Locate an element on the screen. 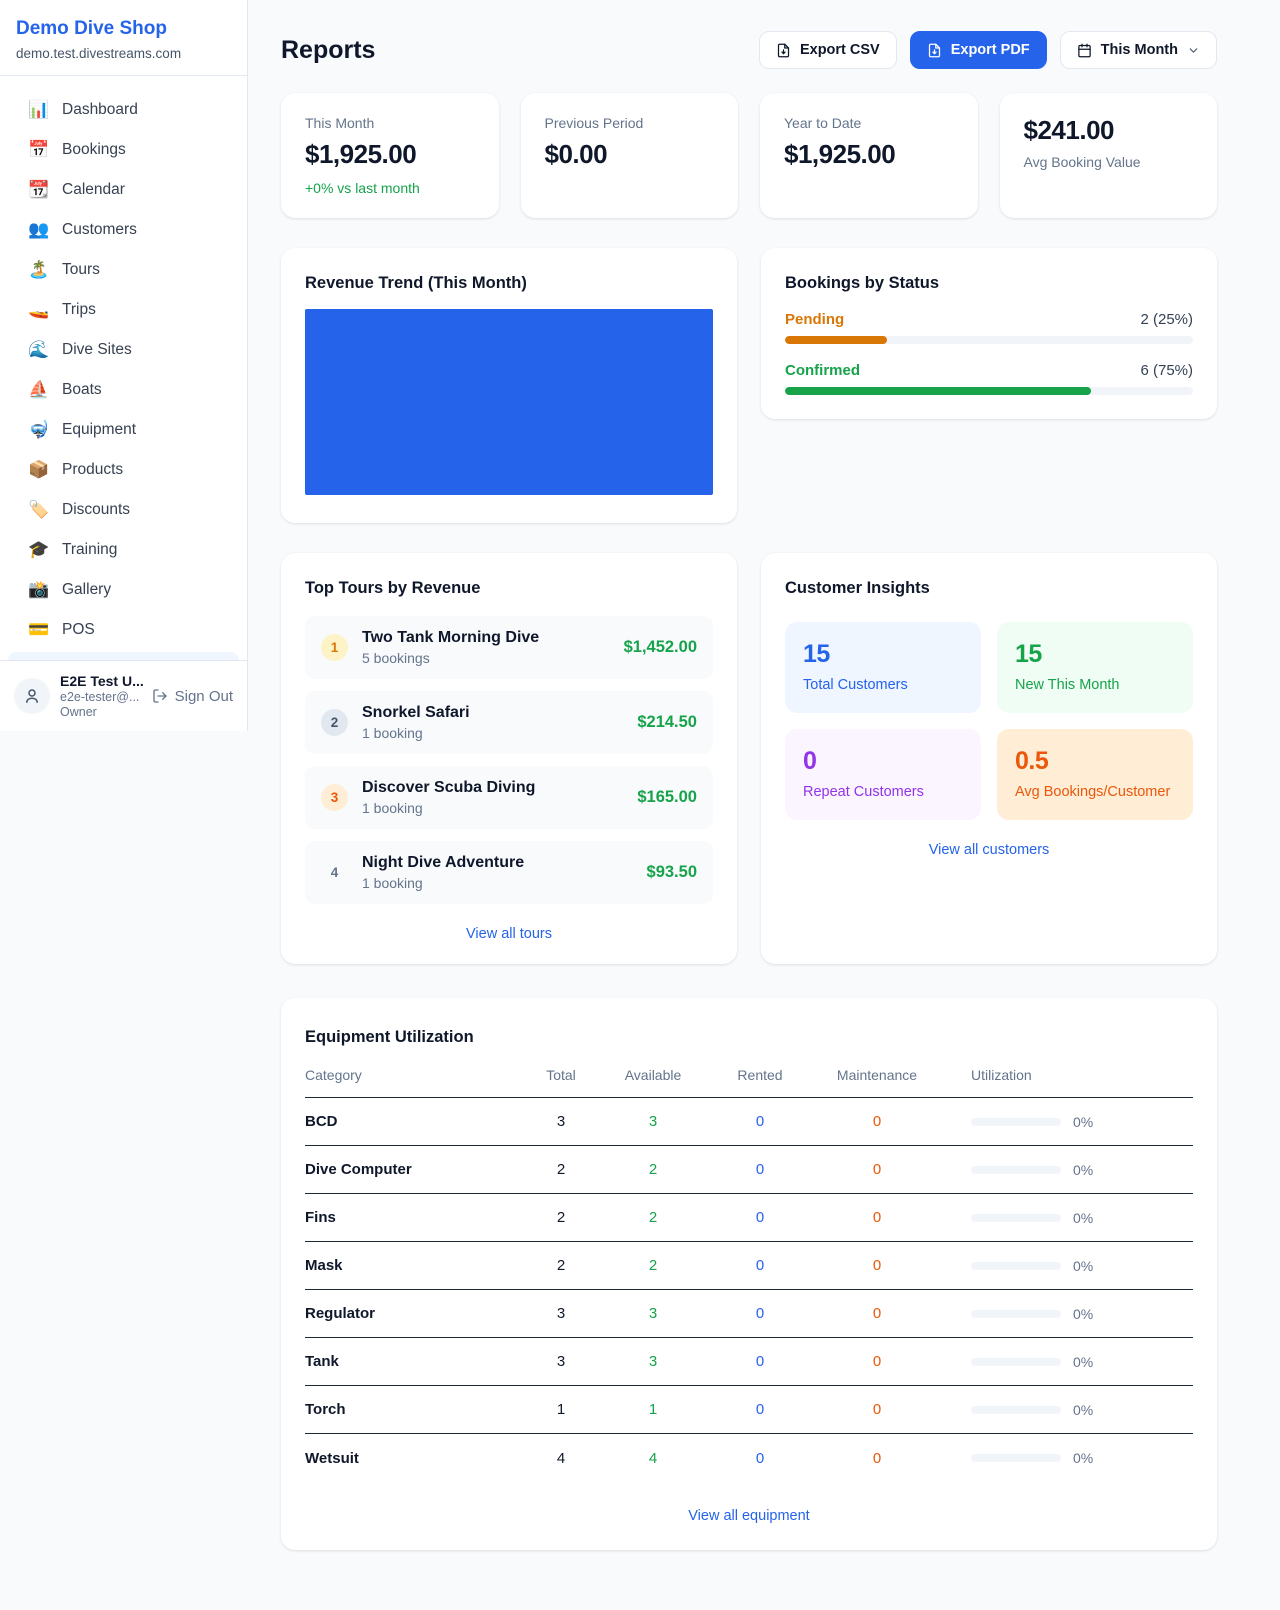  sidebar-item: 🤿 Equipment is located at coordinates (123, 430).